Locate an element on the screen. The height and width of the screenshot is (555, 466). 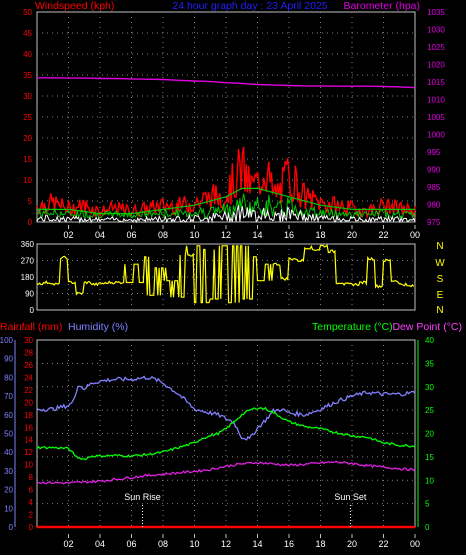
windspeed-ytick-label: 5 is located at coordinates (30, 201).